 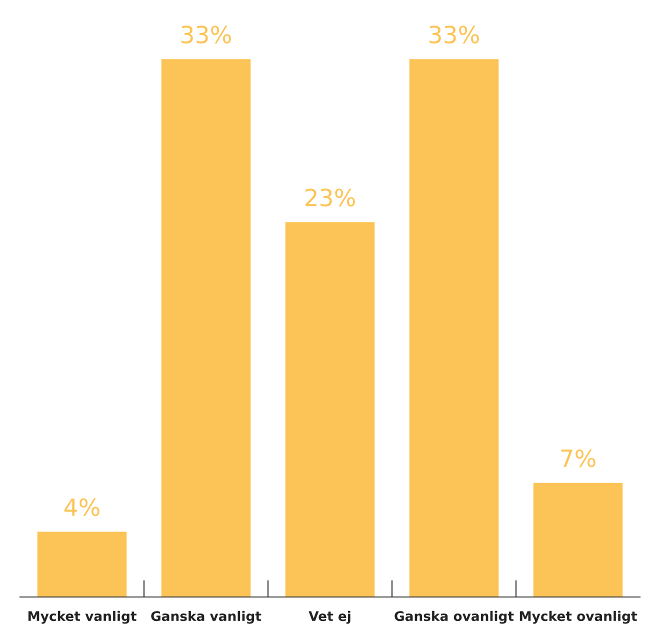 What do you see at coordinates (82, 617) in the screenshot?
I see `x-tick-label: Mycket vanligt` at bounding box center [82, 617].